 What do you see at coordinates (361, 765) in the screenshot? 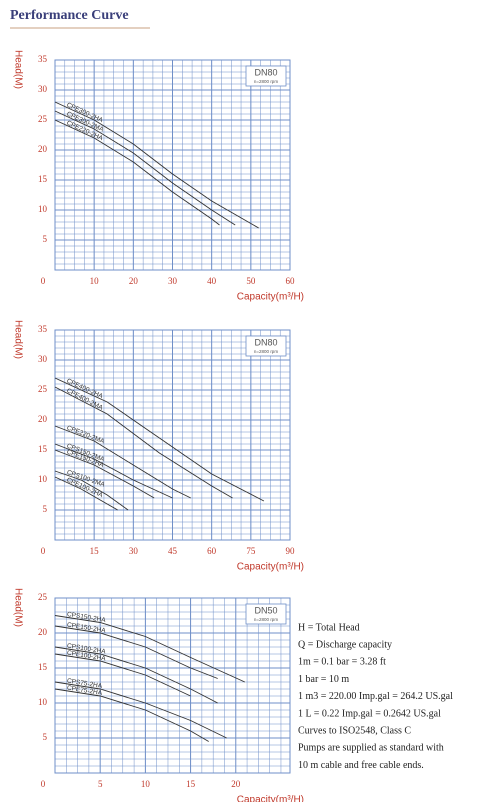
I see `note: 10 m cable and free cable ends.` at bounding box center [361, 765].